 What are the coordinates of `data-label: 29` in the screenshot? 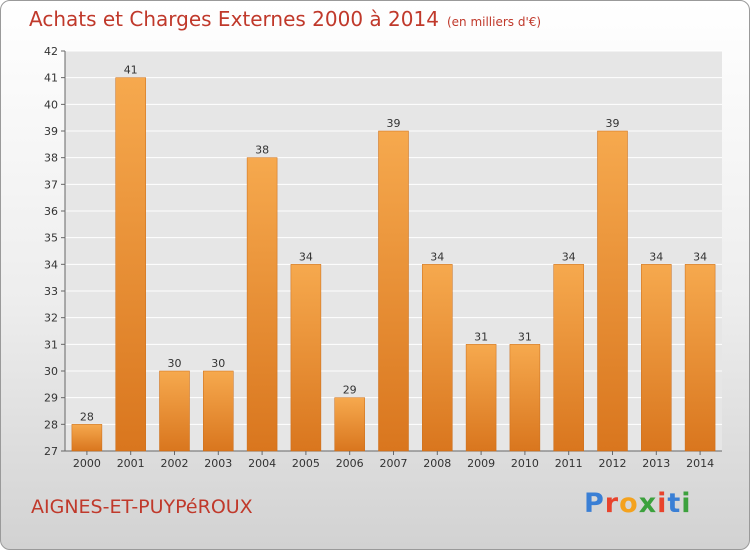 It's located at (350, 390).